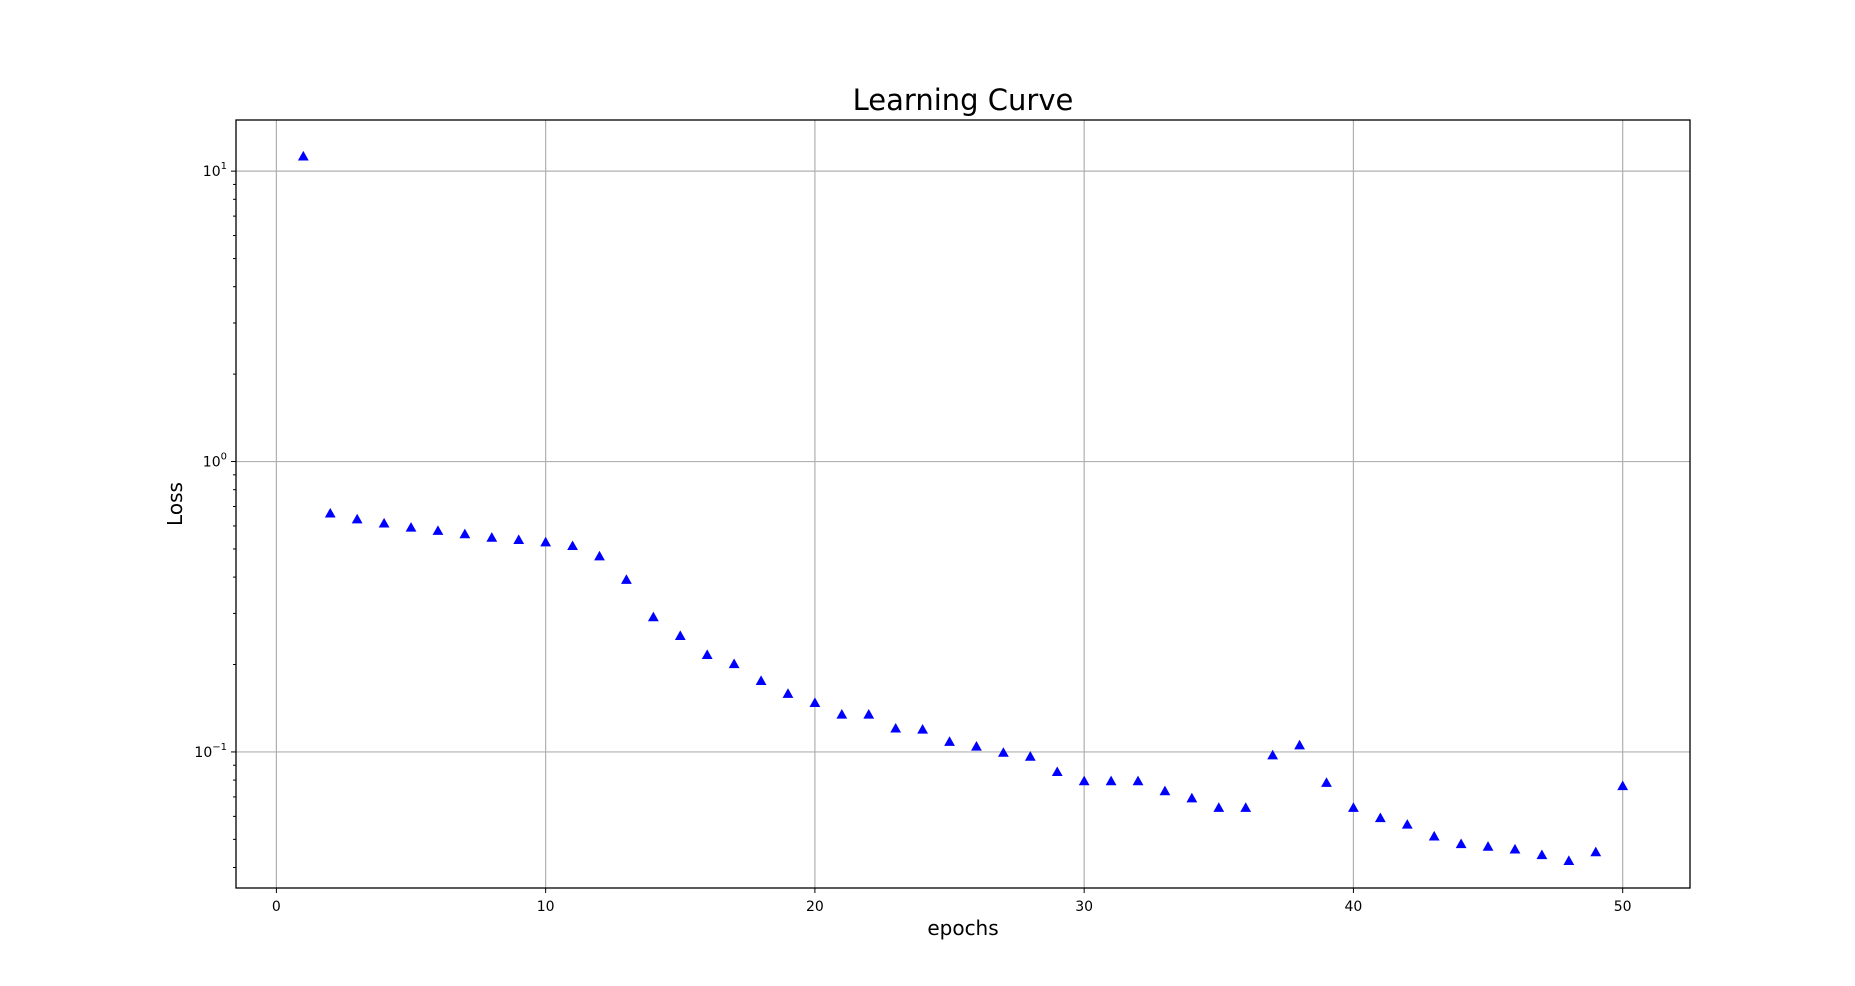 The image size is (1855, 986). I want to click on x-tick-label: 40, so click(1354, 907).